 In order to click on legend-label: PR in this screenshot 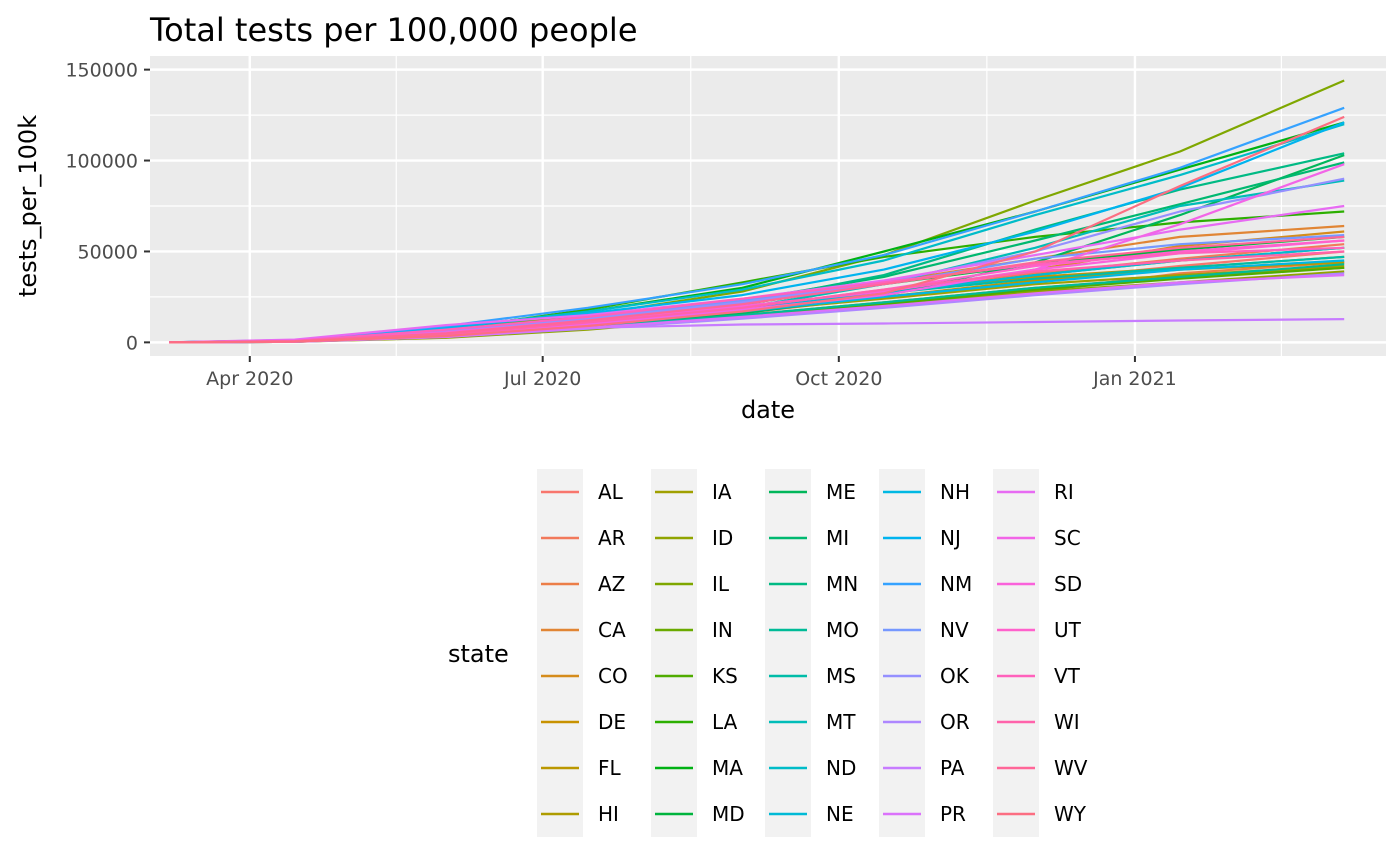, I will do `click(953, 814)`.